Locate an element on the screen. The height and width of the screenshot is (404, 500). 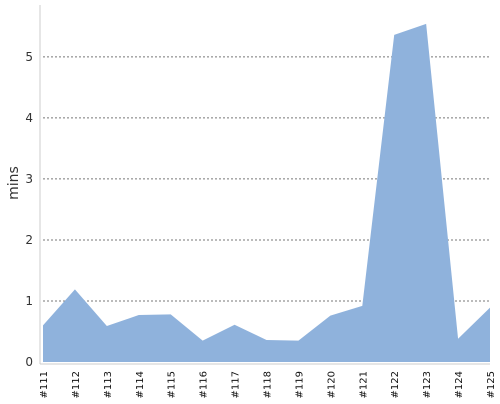
x-tick-label: #114 is located at coordinates (140, 384).